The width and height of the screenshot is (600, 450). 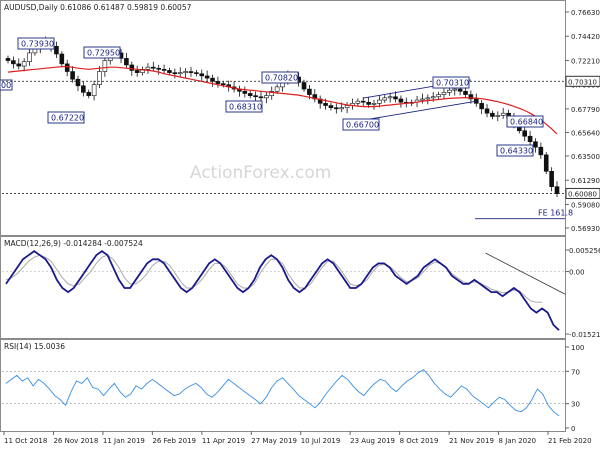 I want to click on price-label-text: 0.70310, so click(x=452, y=83).